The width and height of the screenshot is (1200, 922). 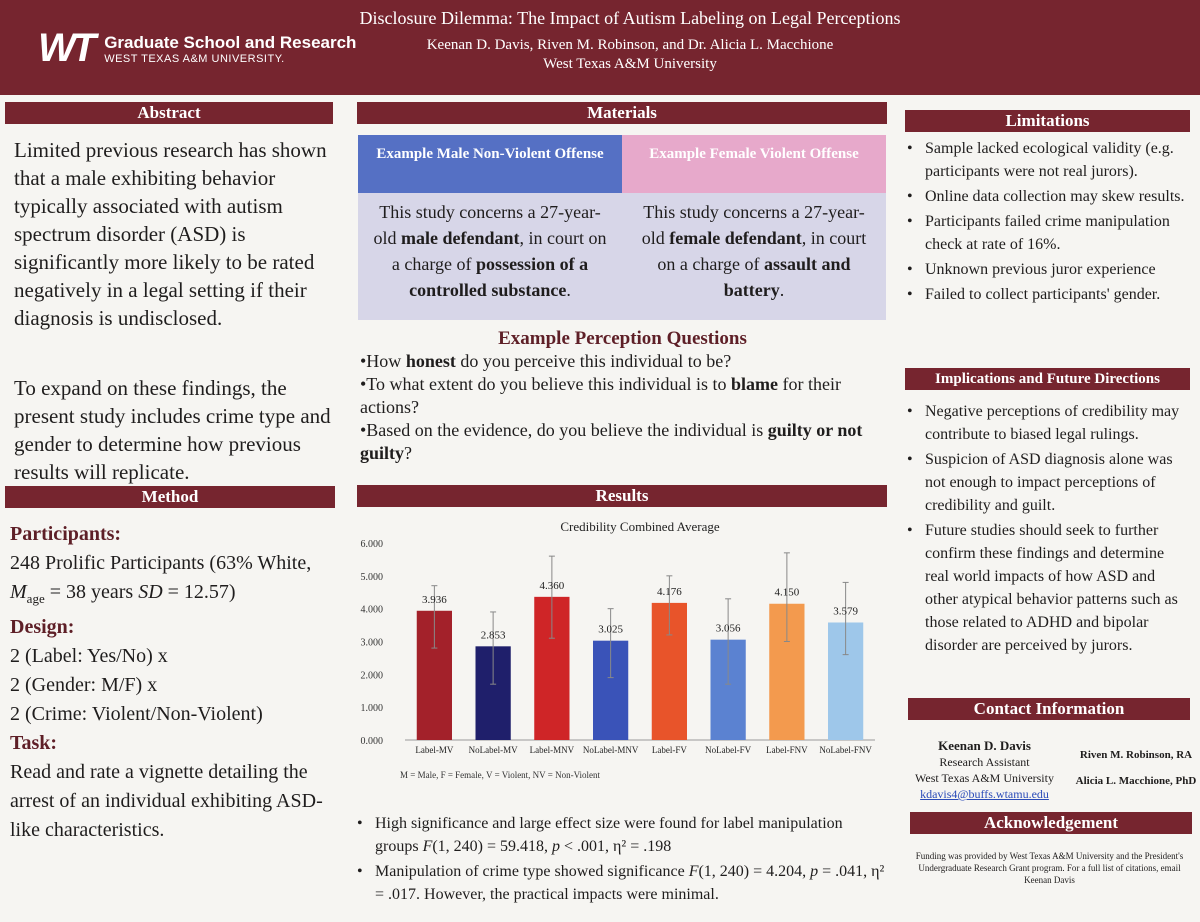 I want to click on x-tick-label: NoLabel-MNV, so click(x=611, y=750).